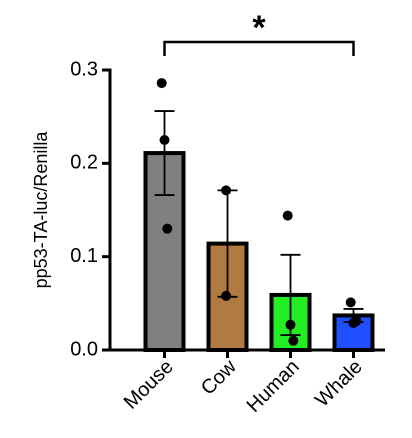  Describe the element at coordinates (84, 69) in the screenshot. I see `y-tick-label: 0.3` at that location.